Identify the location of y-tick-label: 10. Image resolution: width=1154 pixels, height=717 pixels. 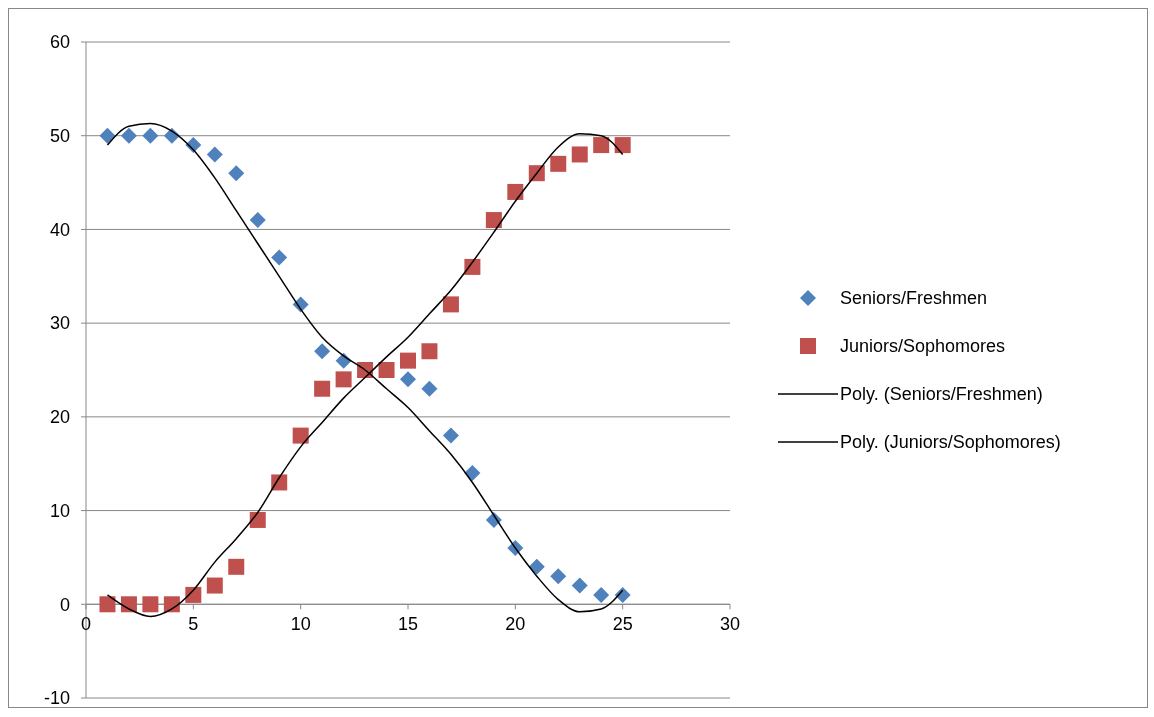
(59, 510).